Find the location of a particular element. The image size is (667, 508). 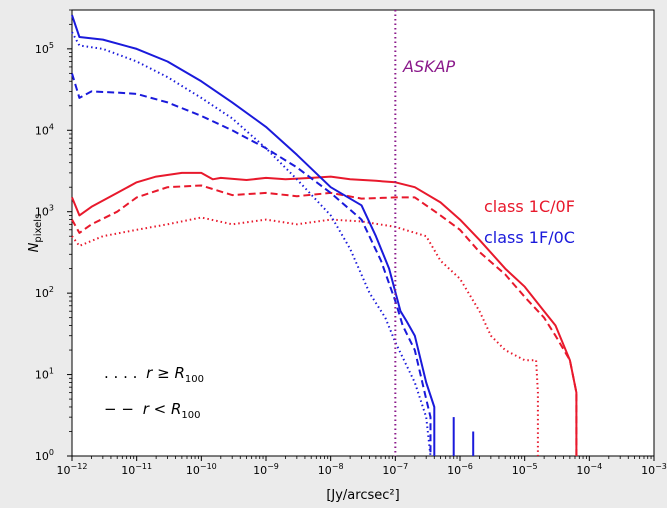

y-axis-label-sub: pixels is located at coordinates (38, 228).